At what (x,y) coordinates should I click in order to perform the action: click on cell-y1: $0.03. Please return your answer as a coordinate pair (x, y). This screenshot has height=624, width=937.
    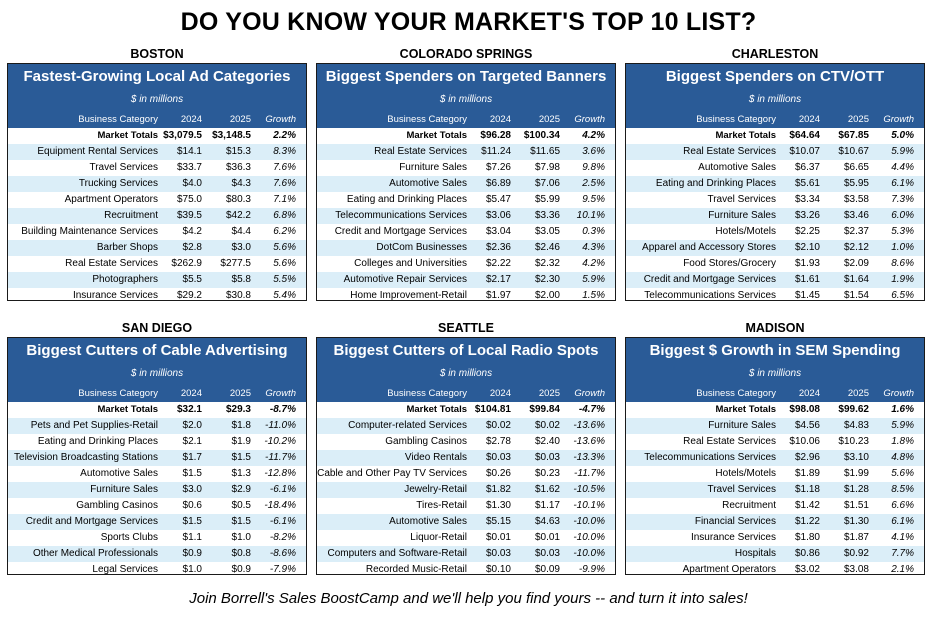
    Looking at the image, I should click on (498, 553).